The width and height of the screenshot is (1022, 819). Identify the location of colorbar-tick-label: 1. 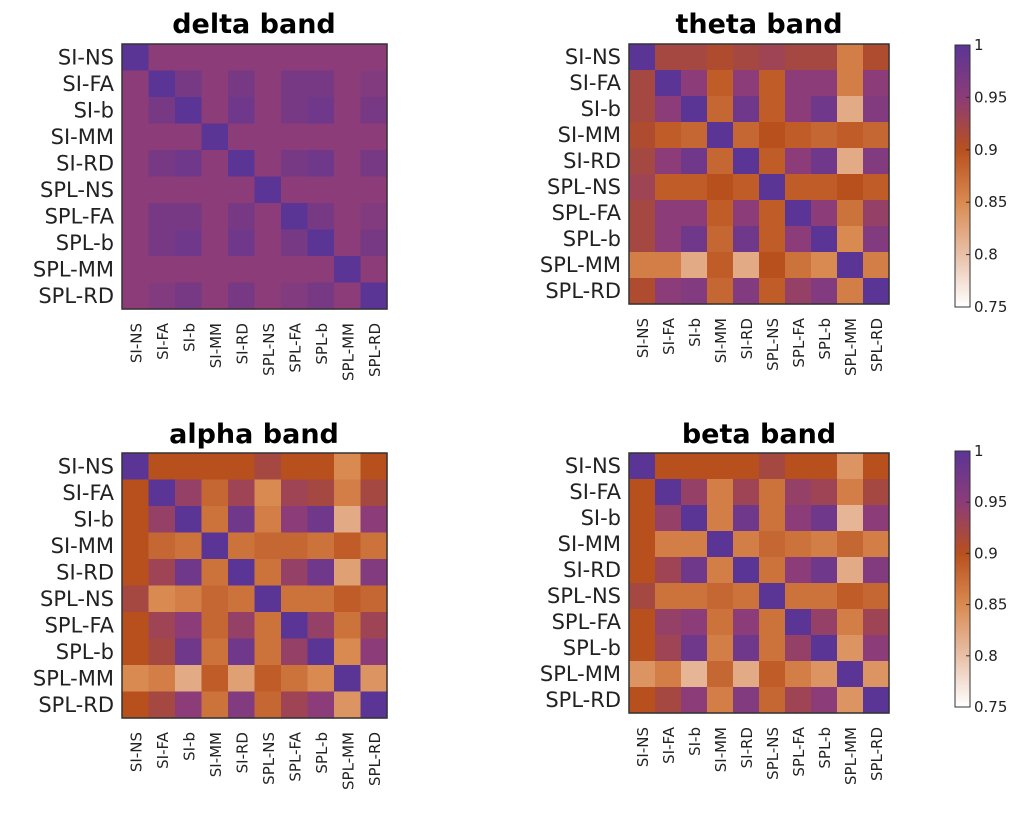
(979, 451).